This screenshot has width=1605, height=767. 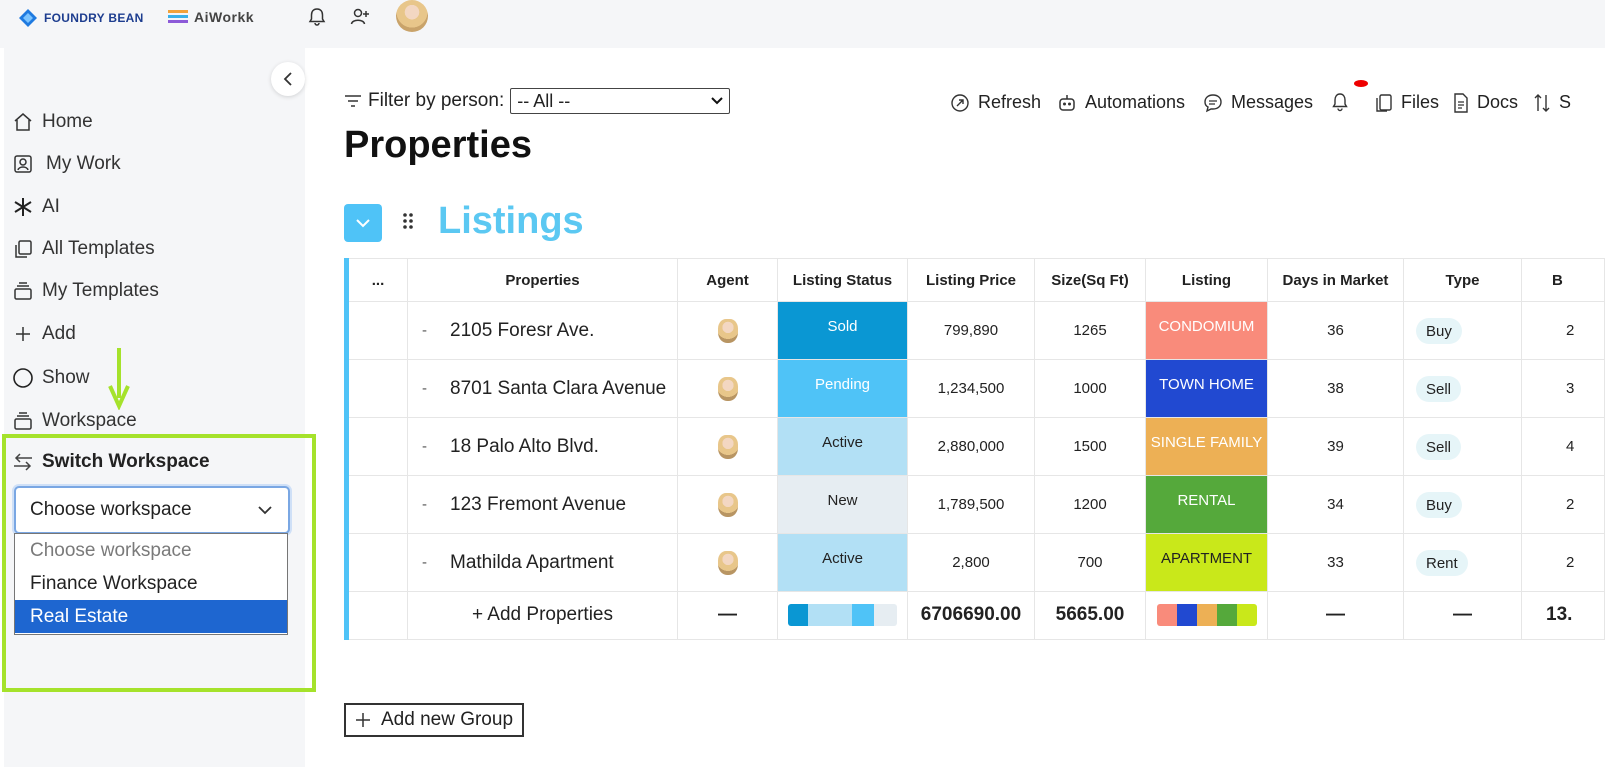 What do you see at coordinates (1563, 280) in the screenshot?
I see `column-header-b: B` at bounding box center [1563, 280].